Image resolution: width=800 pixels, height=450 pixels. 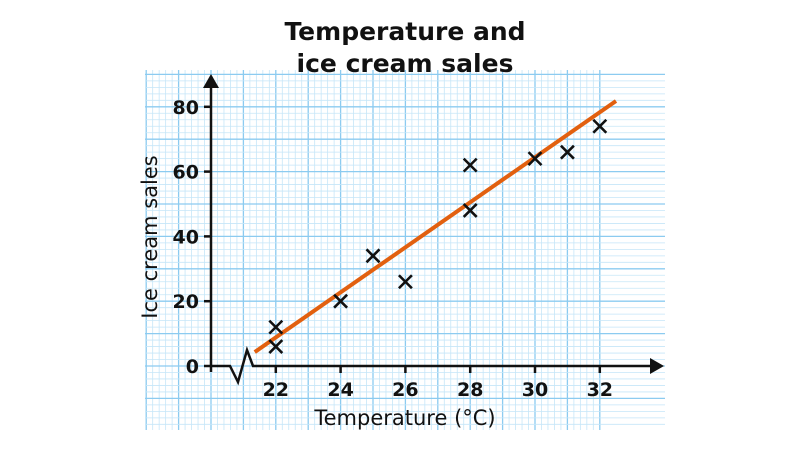 I want to click on x-axis-with-break, so click(x=430, y=365).